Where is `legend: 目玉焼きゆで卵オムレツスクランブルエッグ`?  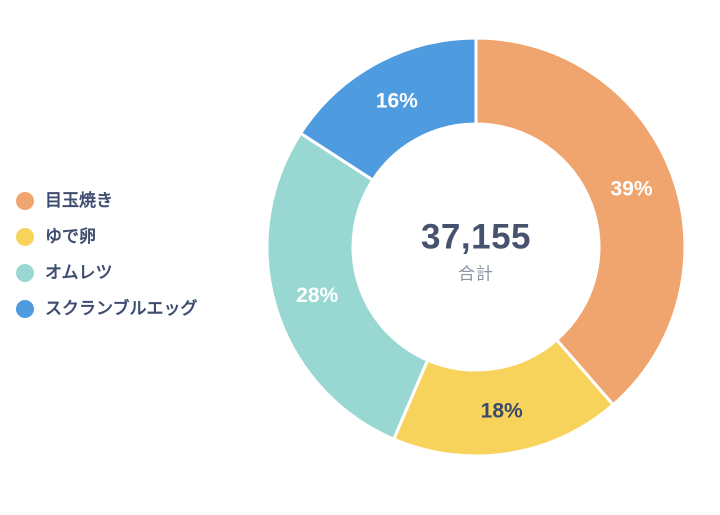
legend: 目玉焼きゆで卵オムレツスクランブルエッグ is located at coordinates (107, 264).